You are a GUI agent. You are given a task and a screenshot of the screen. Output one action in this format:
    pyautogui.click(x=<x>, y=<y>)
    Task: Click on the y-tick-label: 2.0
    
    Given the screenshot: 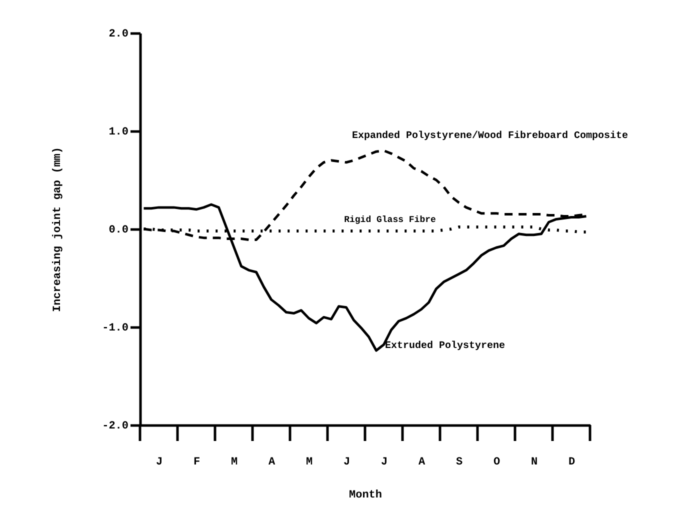 What is the action you would take?
    pyautogui.click(x=118, y=34)
    